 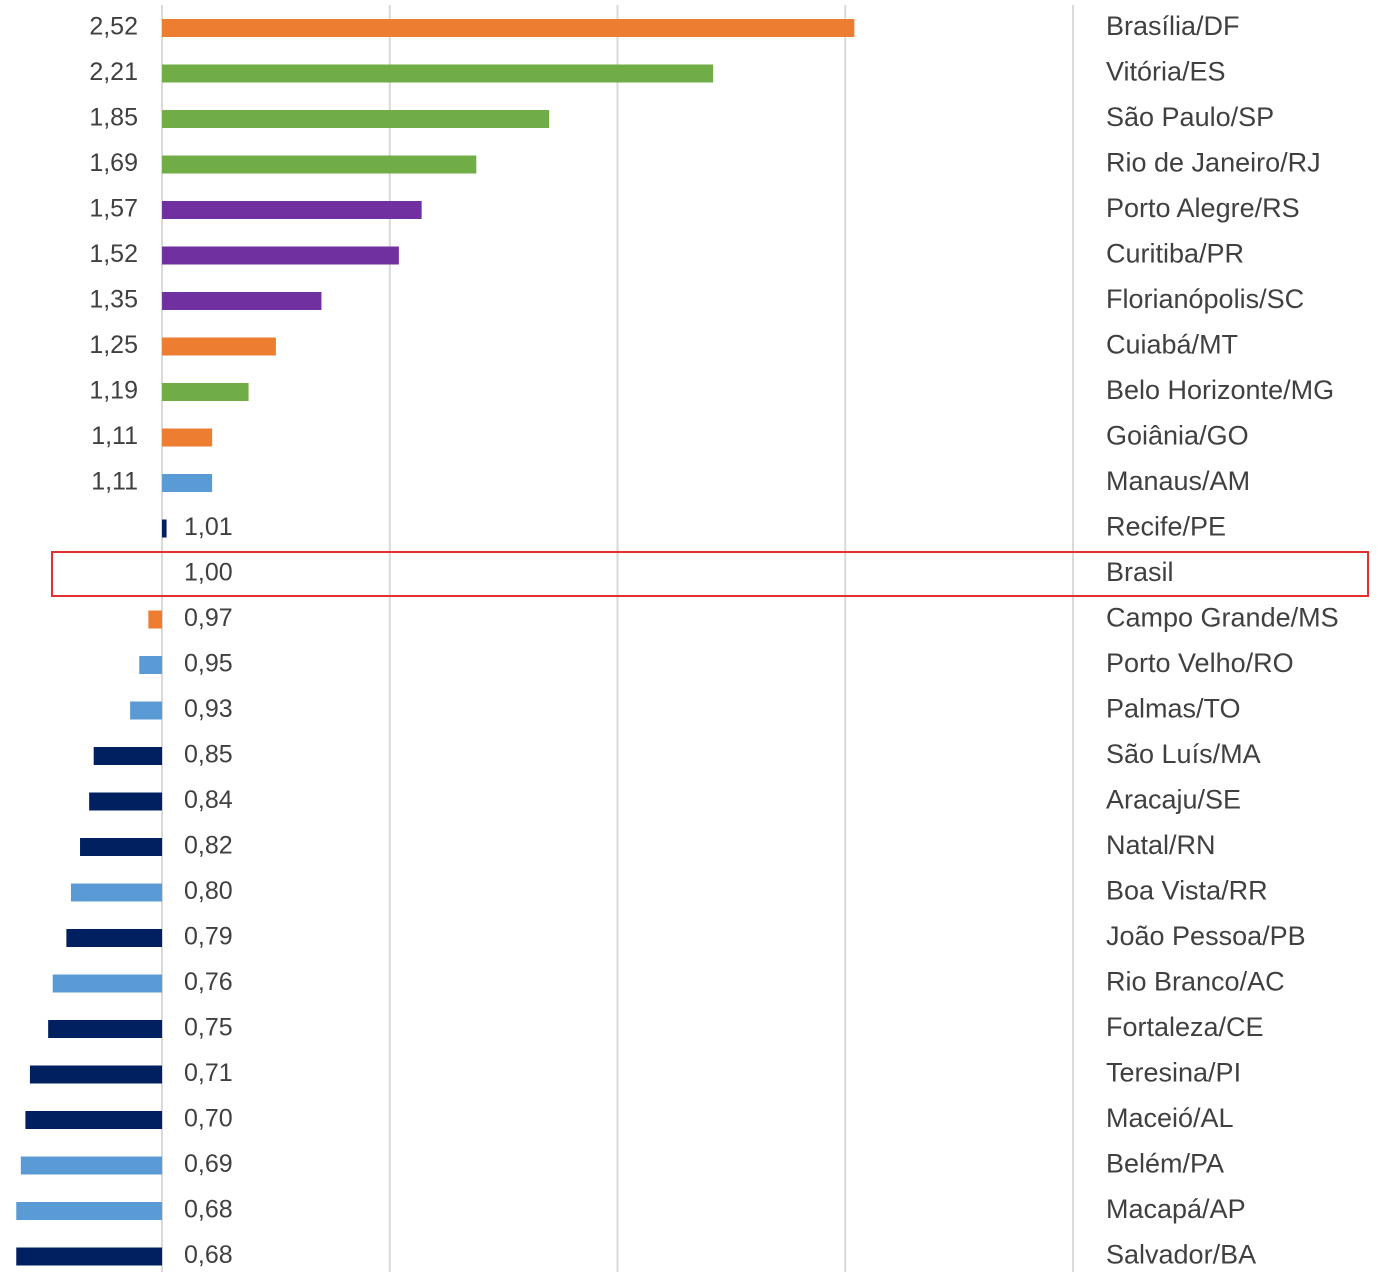 What do you see at coordinates (113, 163) in the screenshot?
I see `value-label: 1,69` at bounding box center [113, 163].